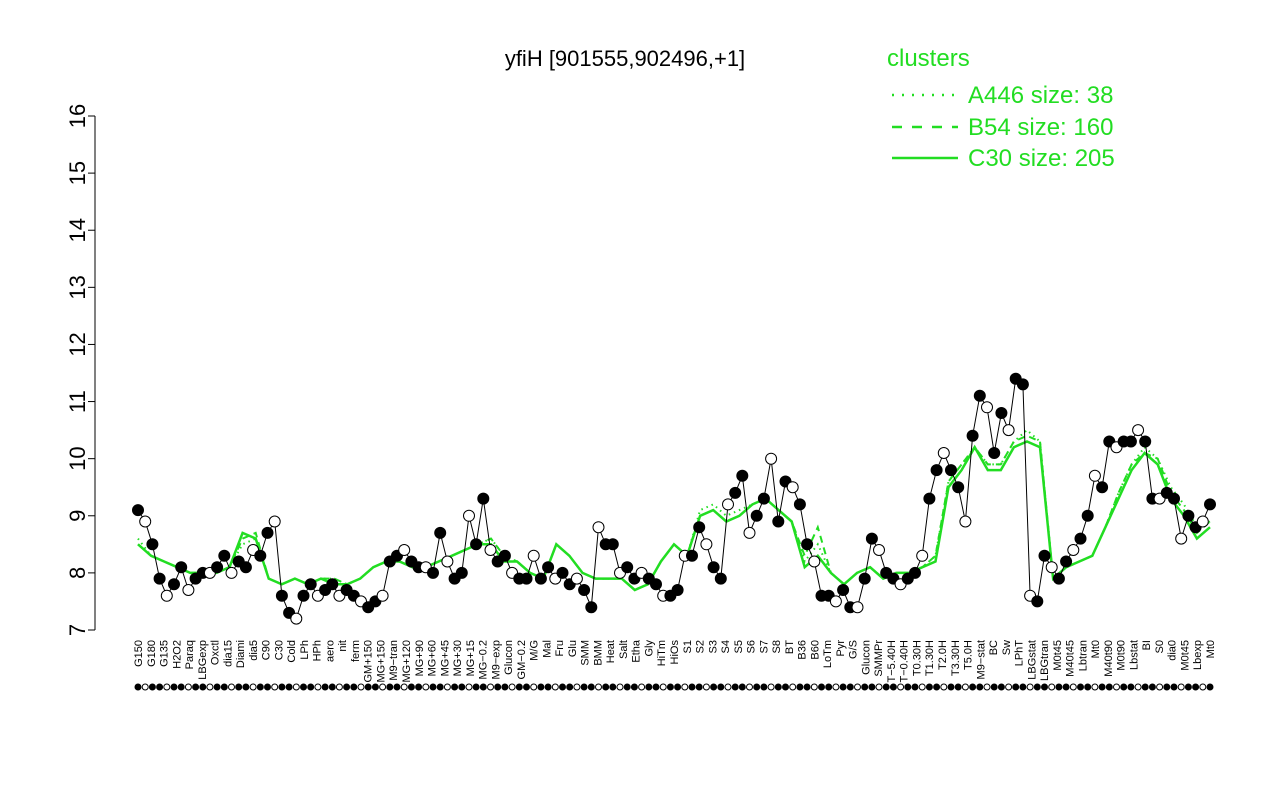 The height and width of the screenshot is (800, 1280). Describe the element at coordinates (1040, 127) in the screenshot. I see `legend-entry-b54: B54 size: 160` at that location.